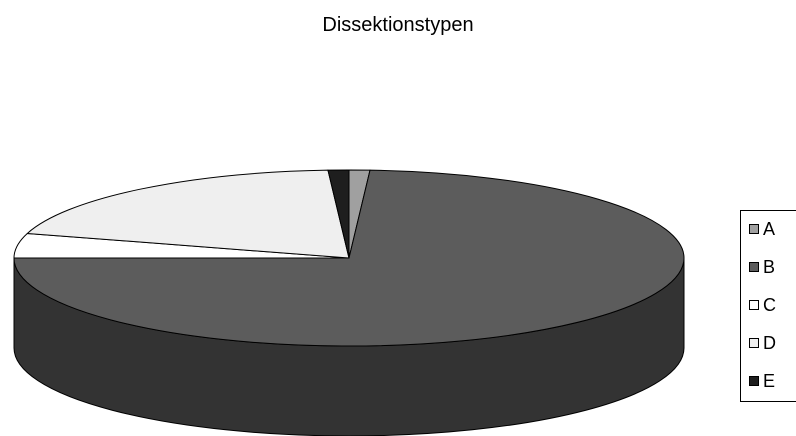 The width and height of the screenshot is (796, 436). I want to click on chart-title: Dissektionstypen, so click(398, 25).